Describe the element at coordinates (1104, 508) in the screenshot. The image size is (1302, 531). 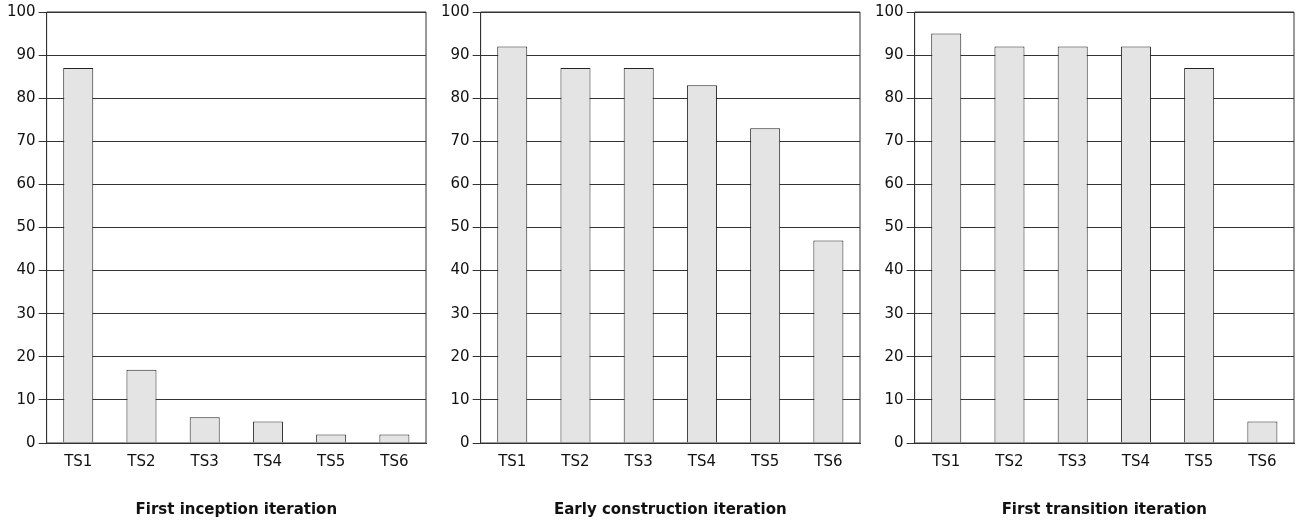
I see `x-axis-title: First transition iteration` at that location.